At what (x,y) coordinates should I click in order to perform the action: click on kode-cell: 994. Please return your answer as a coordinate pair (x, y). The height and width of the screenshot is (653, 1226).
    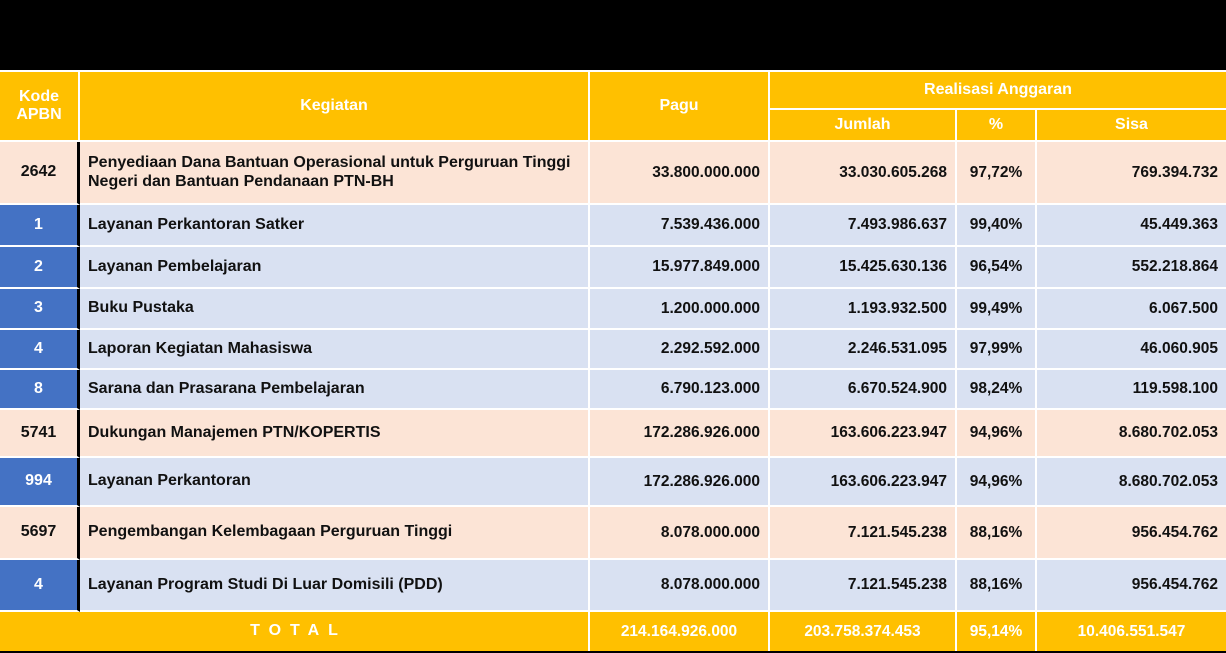
    Looking at the image, I should click on (40, 482).